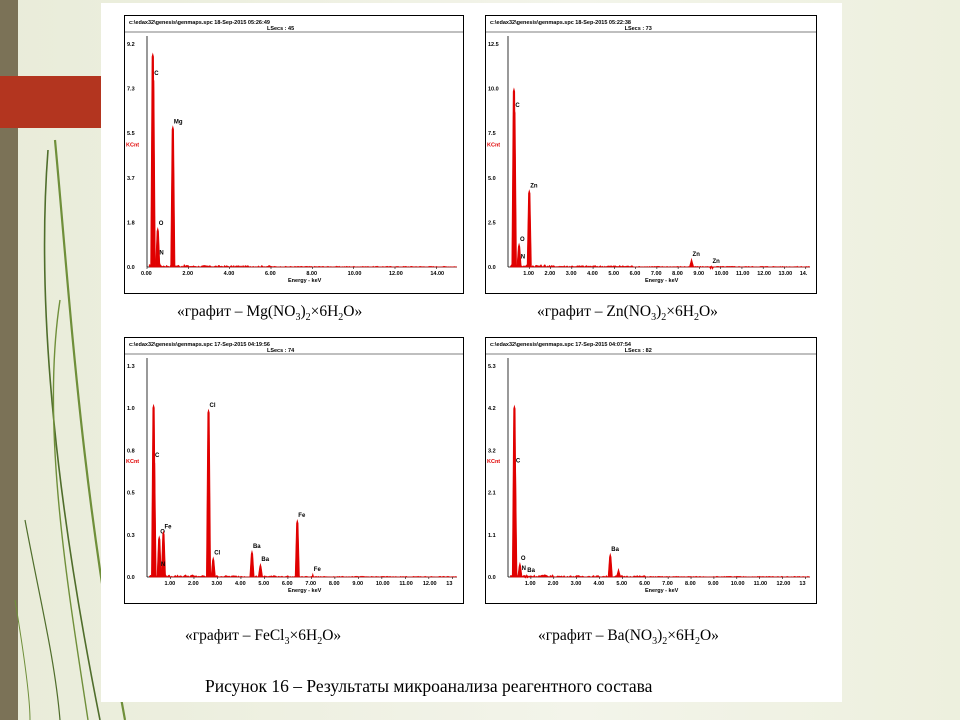 Image resolution: width=960 pixels, height=720 pixels. What do you see at coordinates (131, 45) in the screenshot?
I see `y-tick-label: 9.2` at bounding box center [131, 45].